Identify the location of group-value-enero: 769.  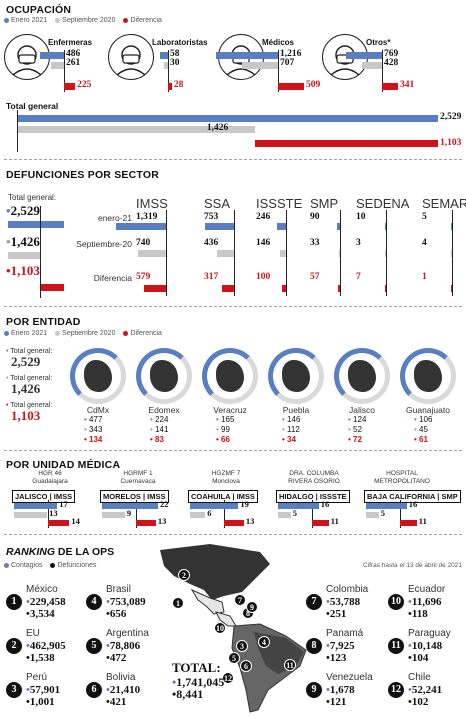
(391, 54).